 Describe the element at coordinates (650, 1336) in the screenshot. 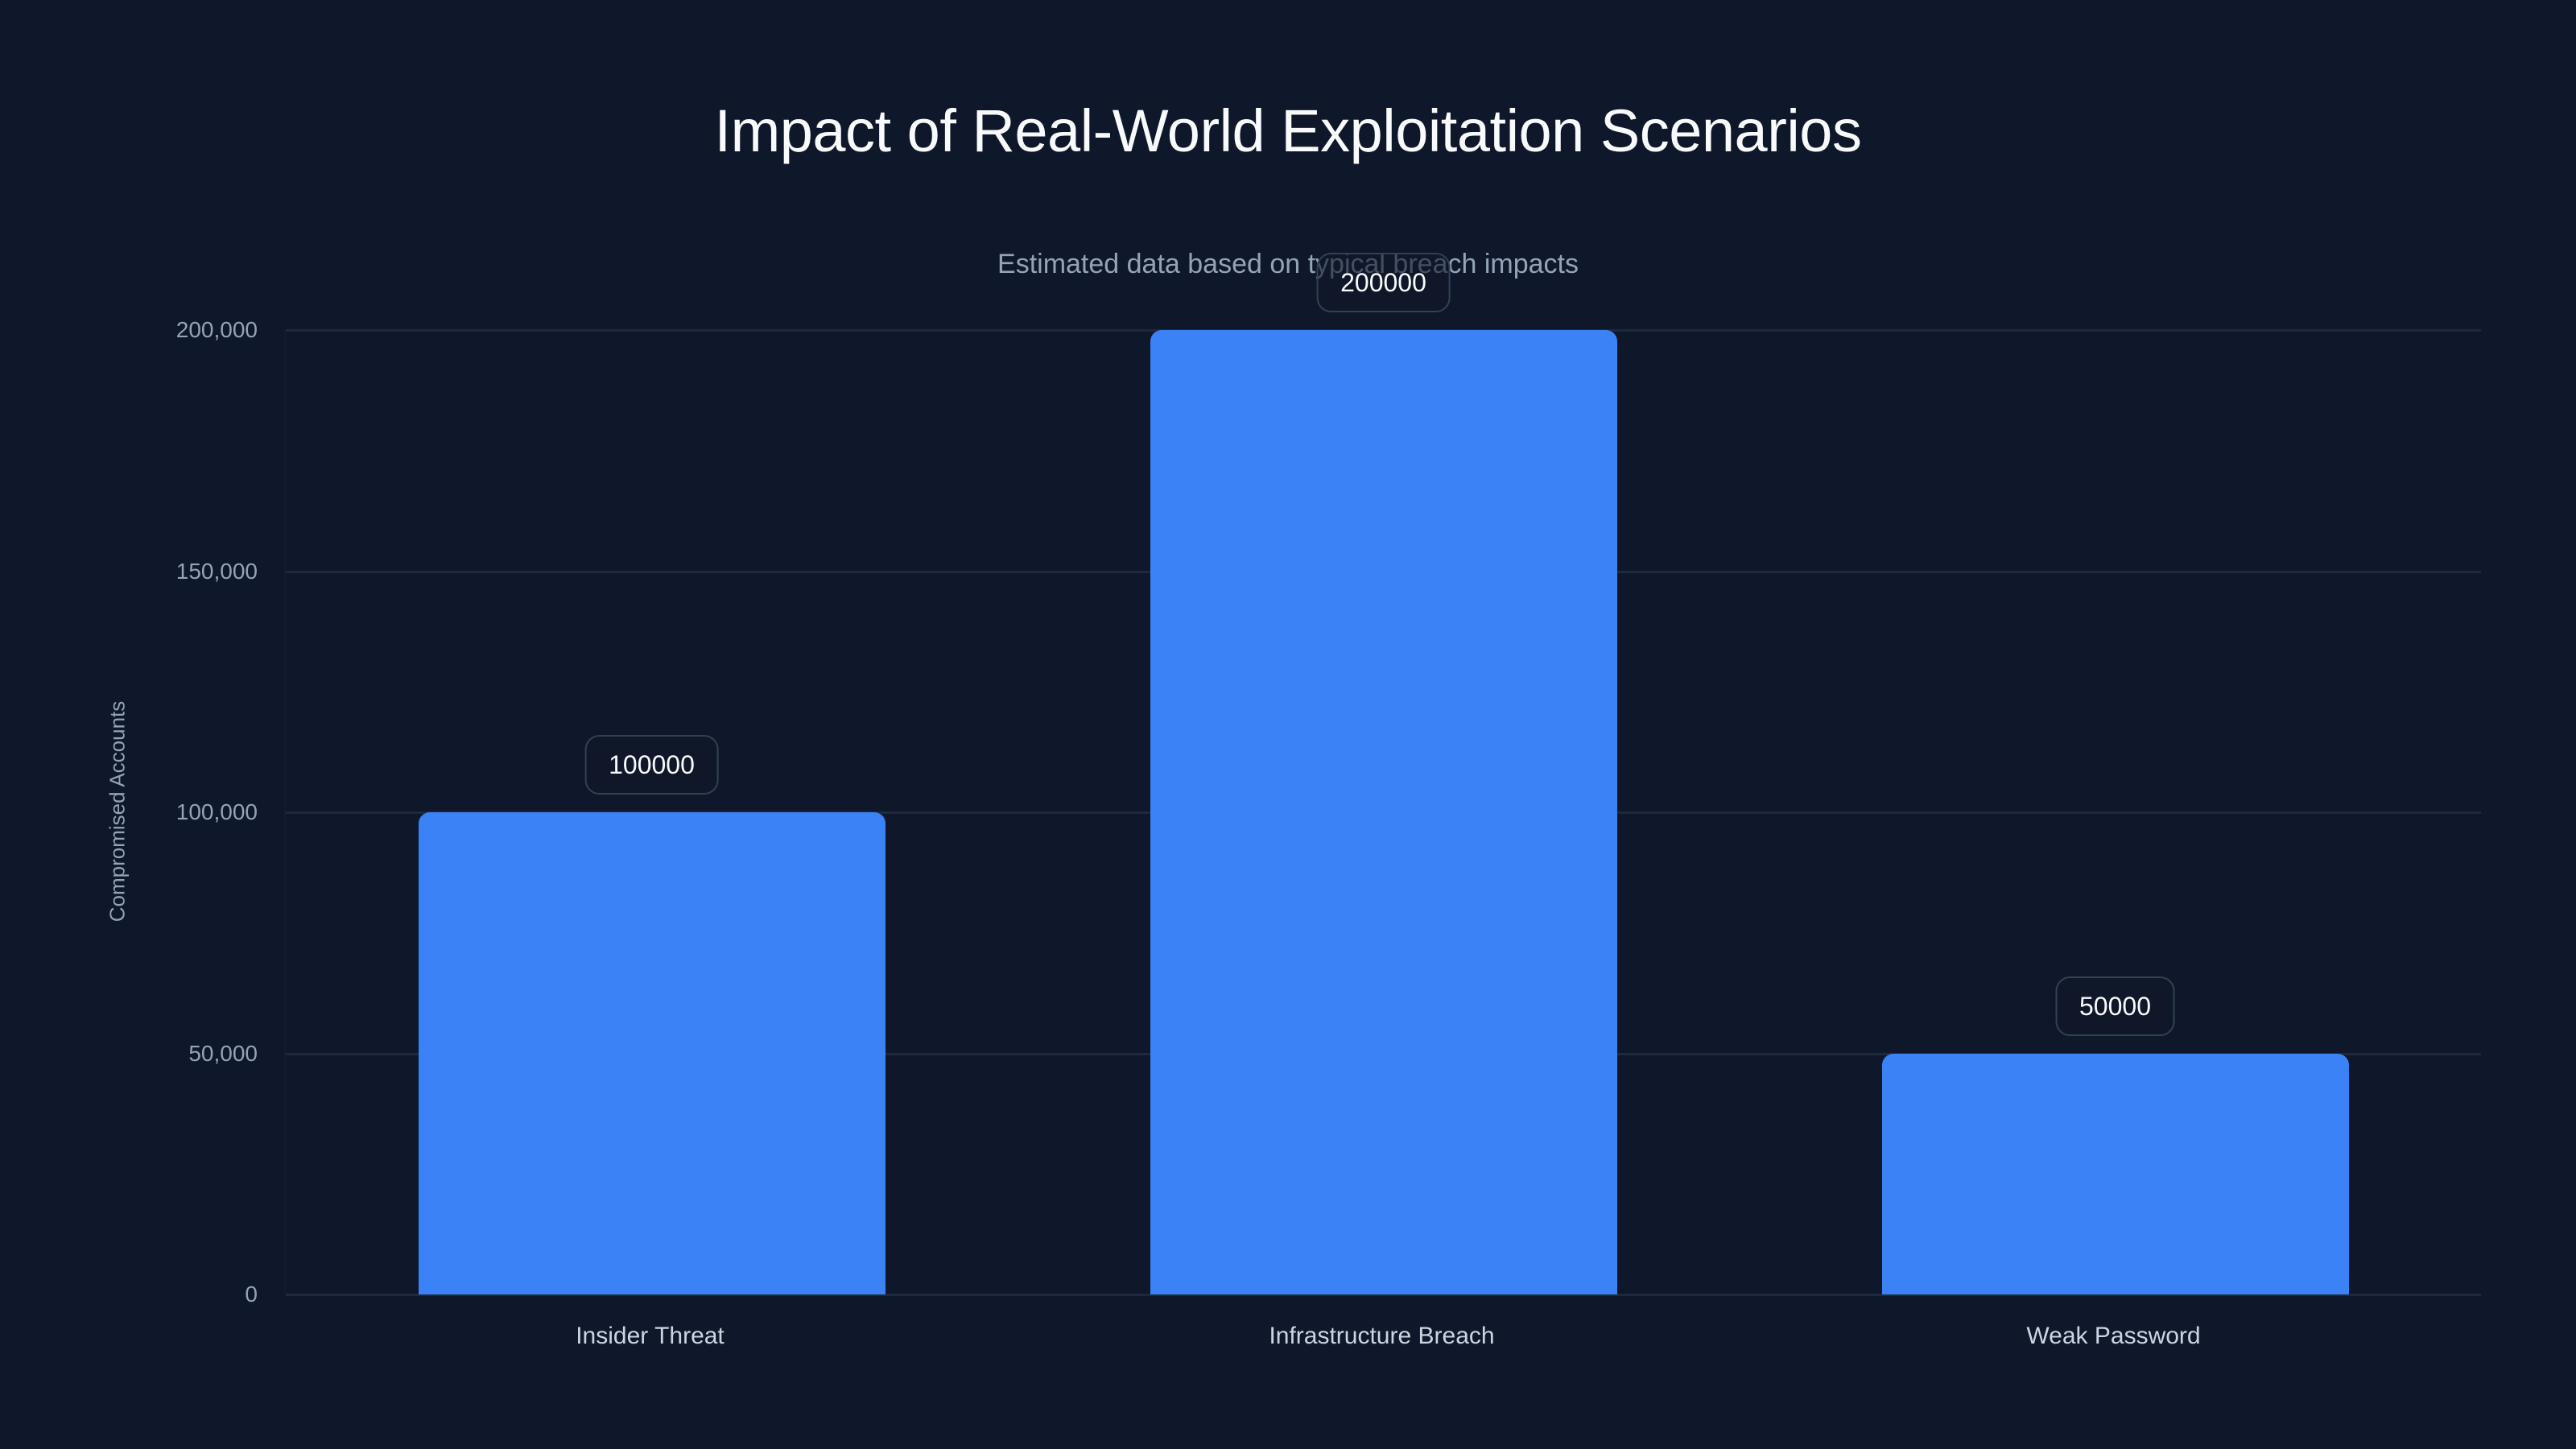

I see `x-tick-label: Insider Threat` at that location.